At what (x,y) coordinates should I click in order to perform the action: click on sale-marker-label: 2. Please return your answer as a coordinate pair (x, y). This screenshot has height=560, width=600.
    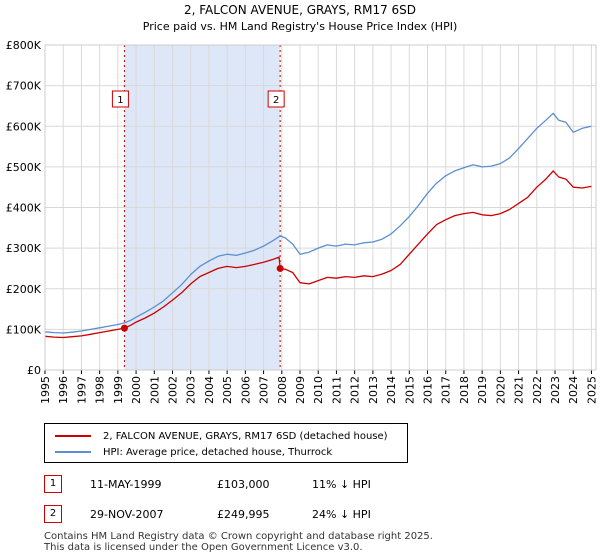
    Looking at the image, I should click on (276, 100).